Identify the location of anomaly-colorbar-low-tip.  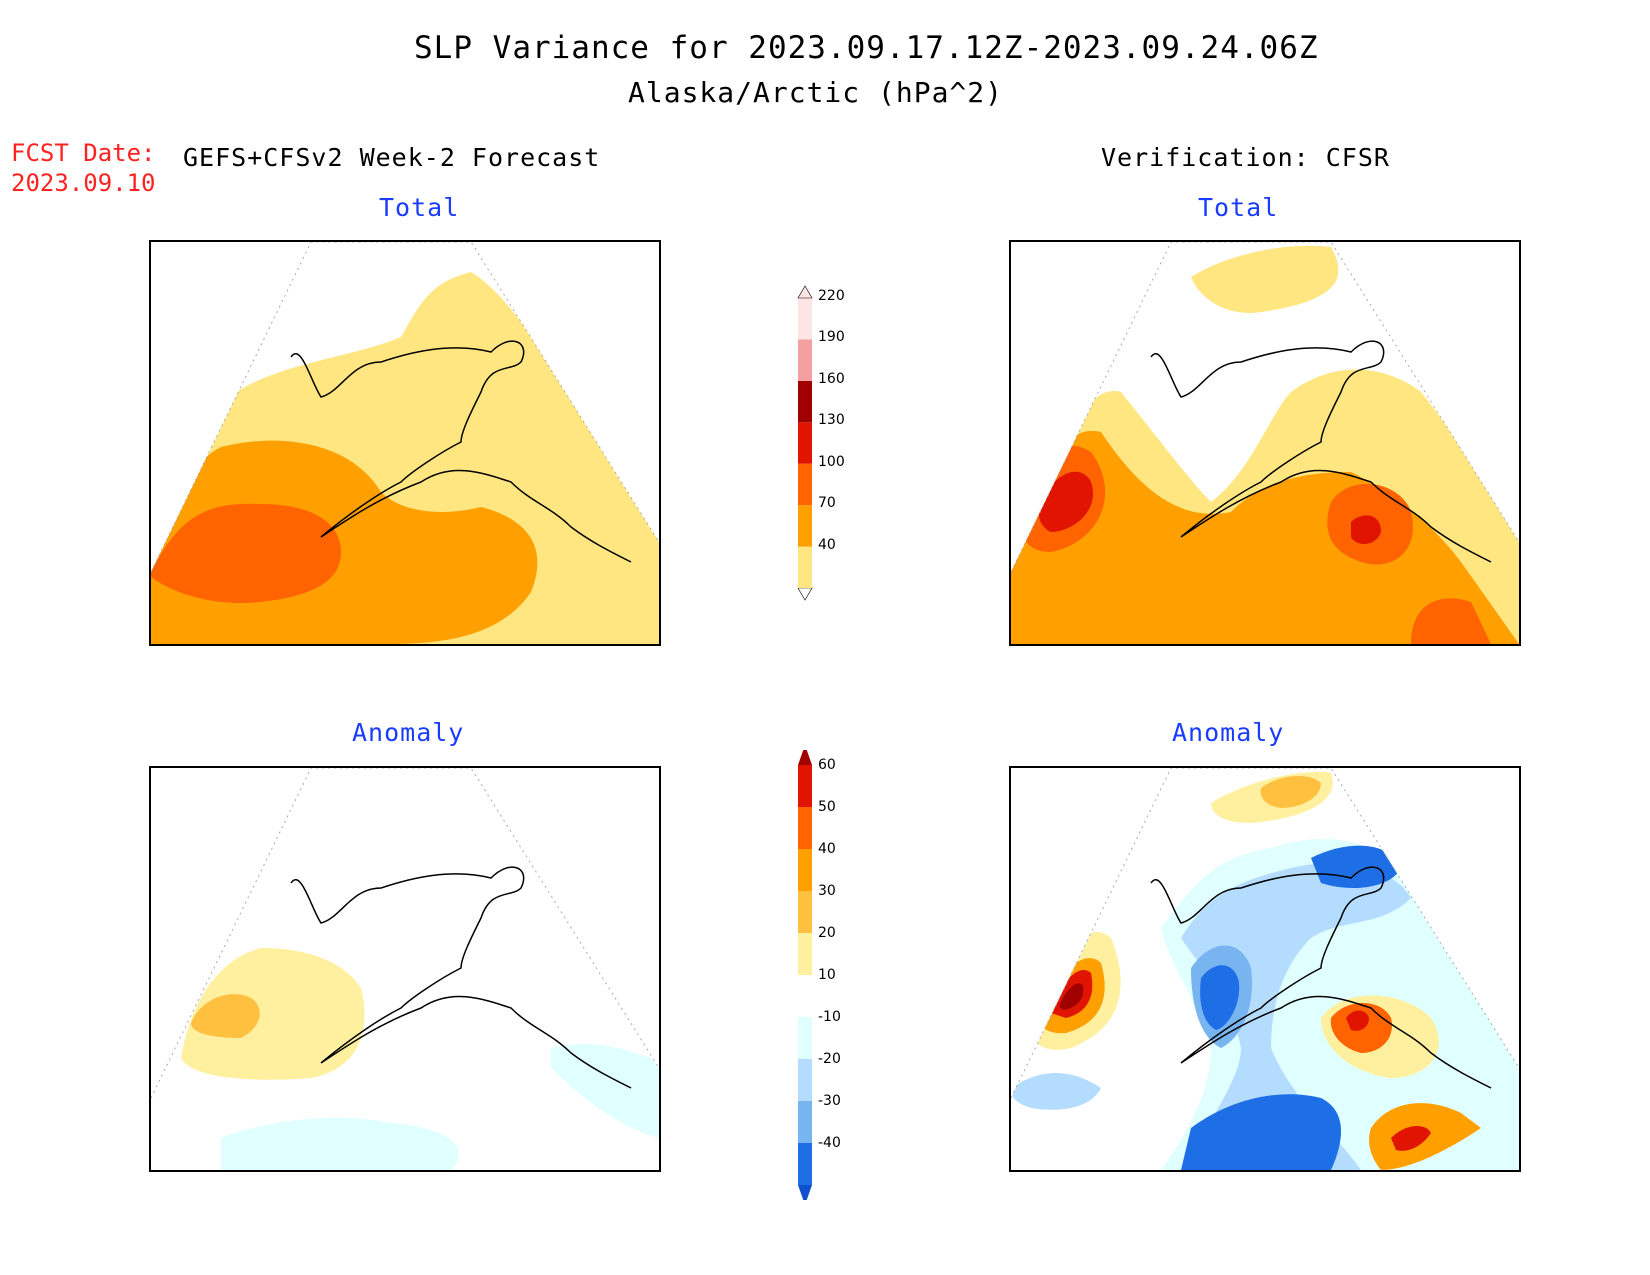
(805, 1192).